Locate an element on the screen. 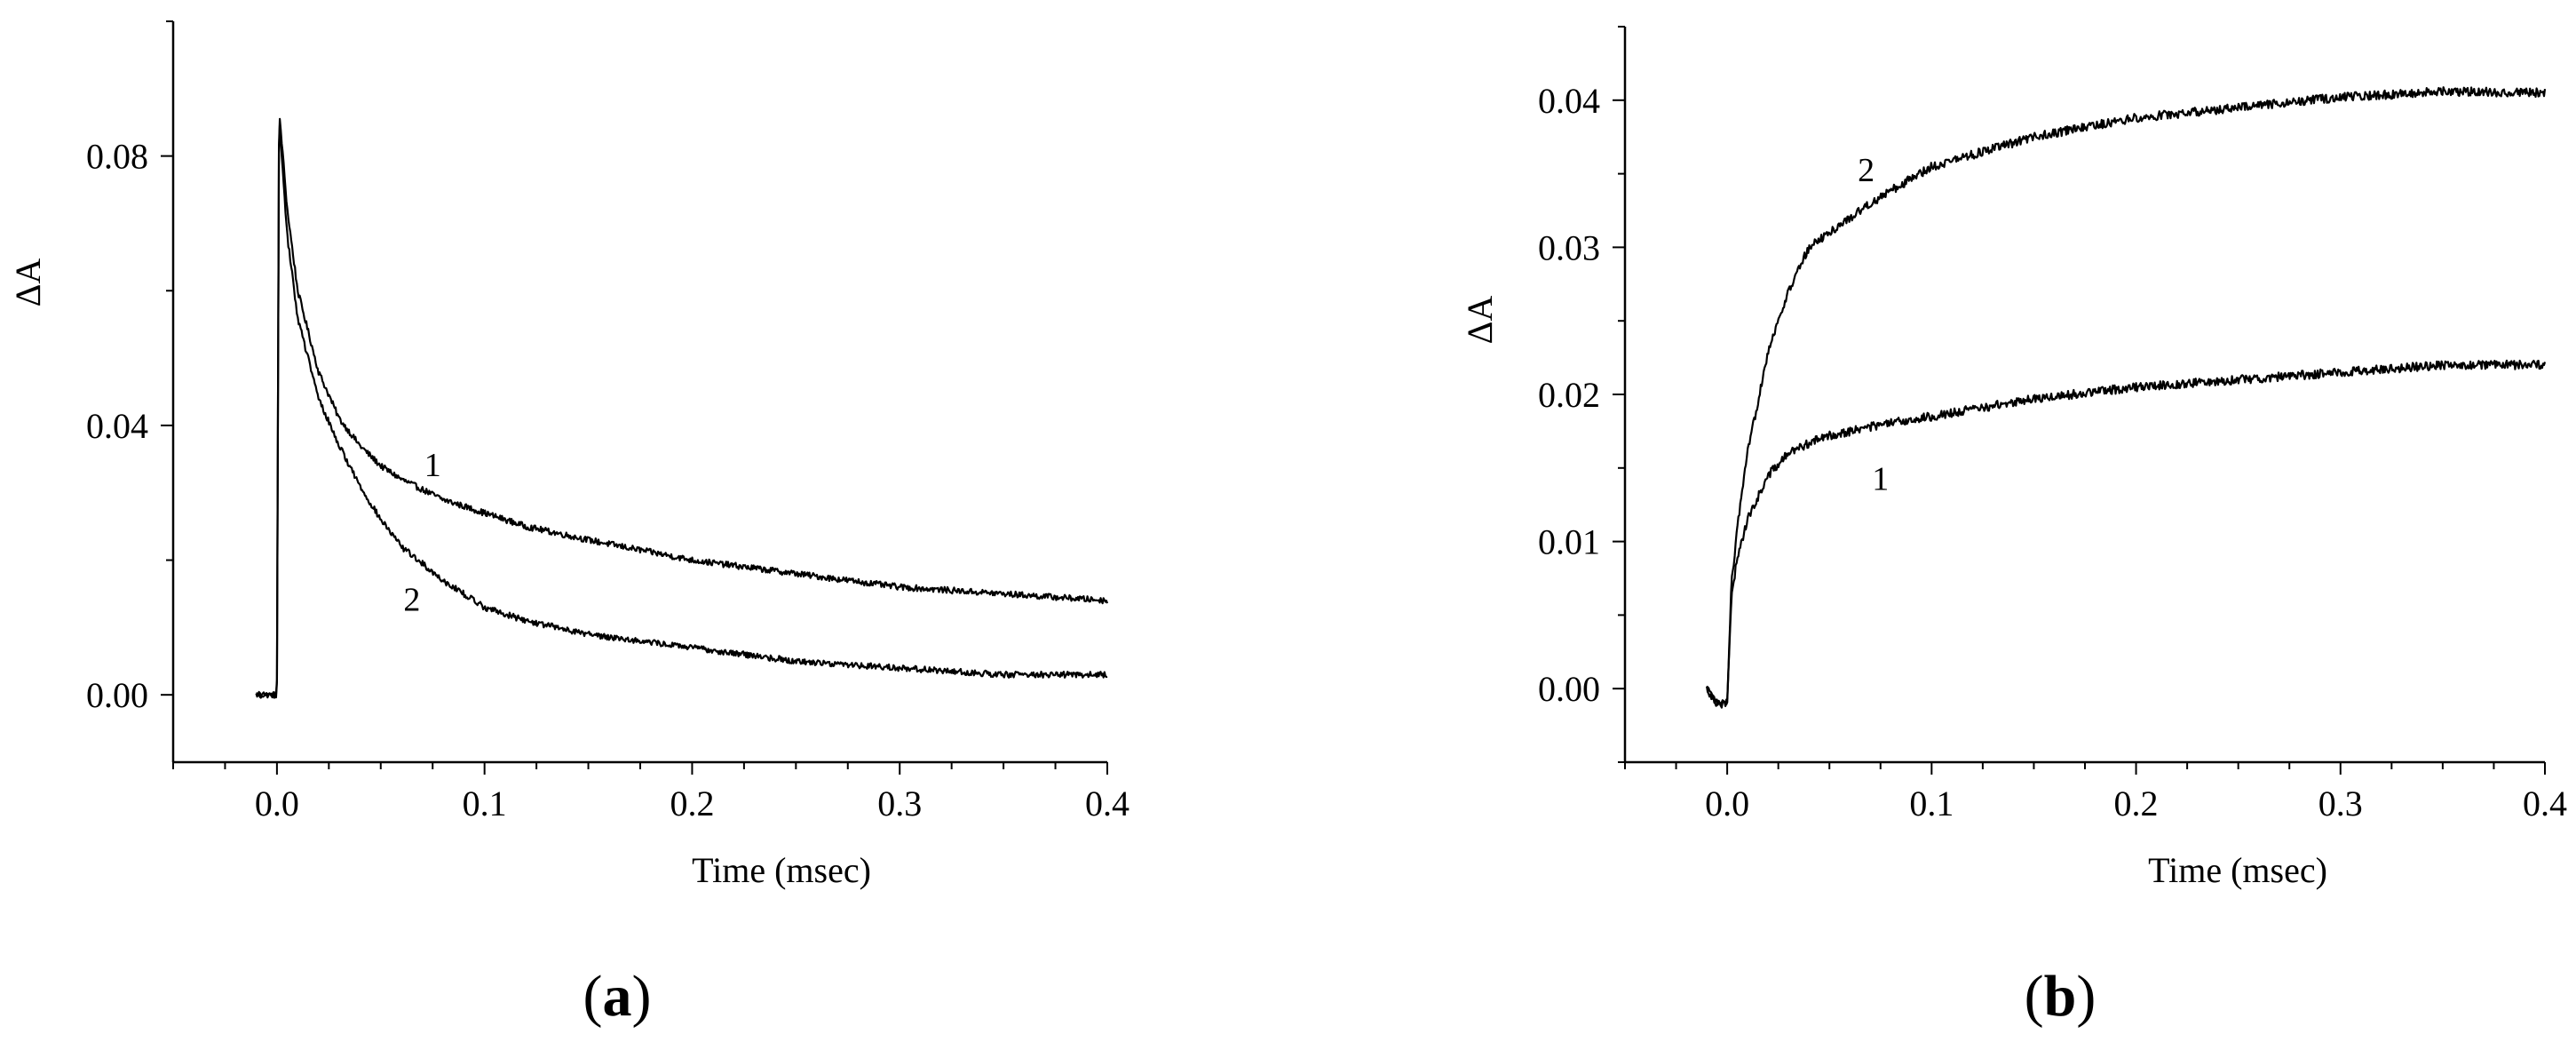 This screenshot has width=2576, height=1050. y-tick-label: 0.03 is located at coordinates (1569, 247).